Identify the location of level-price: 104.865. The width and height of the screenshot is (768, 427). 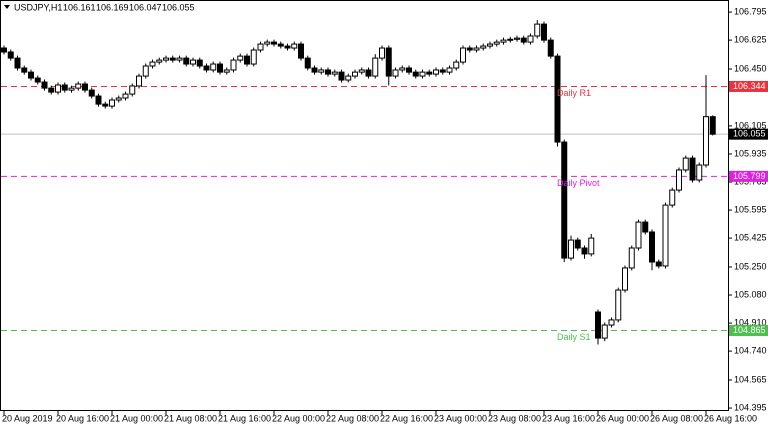
(749, 330).